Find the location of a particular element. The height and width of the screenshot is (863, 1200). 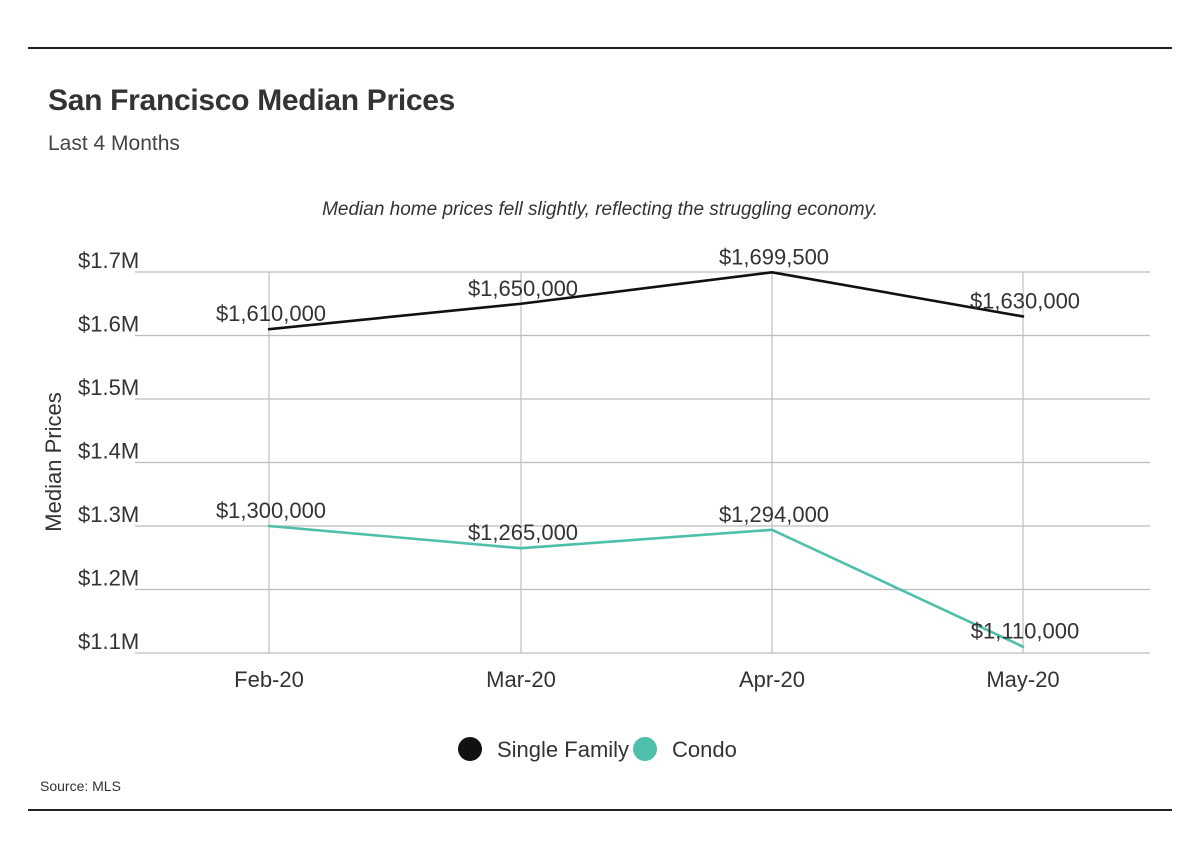

y-tick-label: $1.4M is located at coordinates (108, 451).